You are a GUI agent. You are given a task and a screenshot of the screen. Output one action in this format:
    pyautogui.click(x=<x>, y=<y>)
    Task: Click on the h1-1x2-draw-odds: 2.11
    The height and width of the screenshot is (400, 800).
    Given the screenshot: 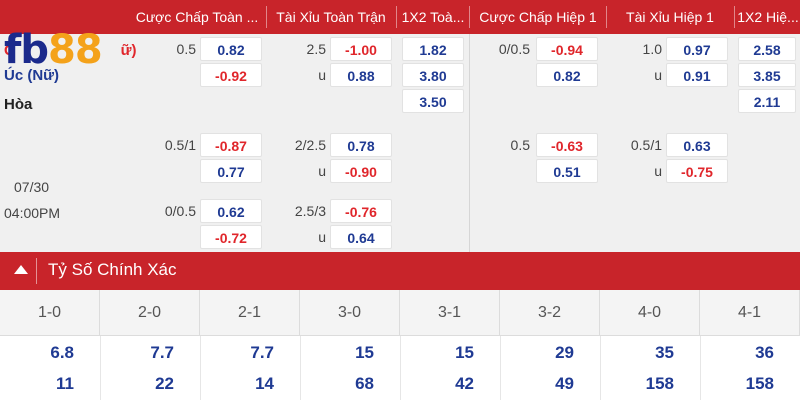 What is the action you would take?
    pyautogui.click(x=767, y=101)
    